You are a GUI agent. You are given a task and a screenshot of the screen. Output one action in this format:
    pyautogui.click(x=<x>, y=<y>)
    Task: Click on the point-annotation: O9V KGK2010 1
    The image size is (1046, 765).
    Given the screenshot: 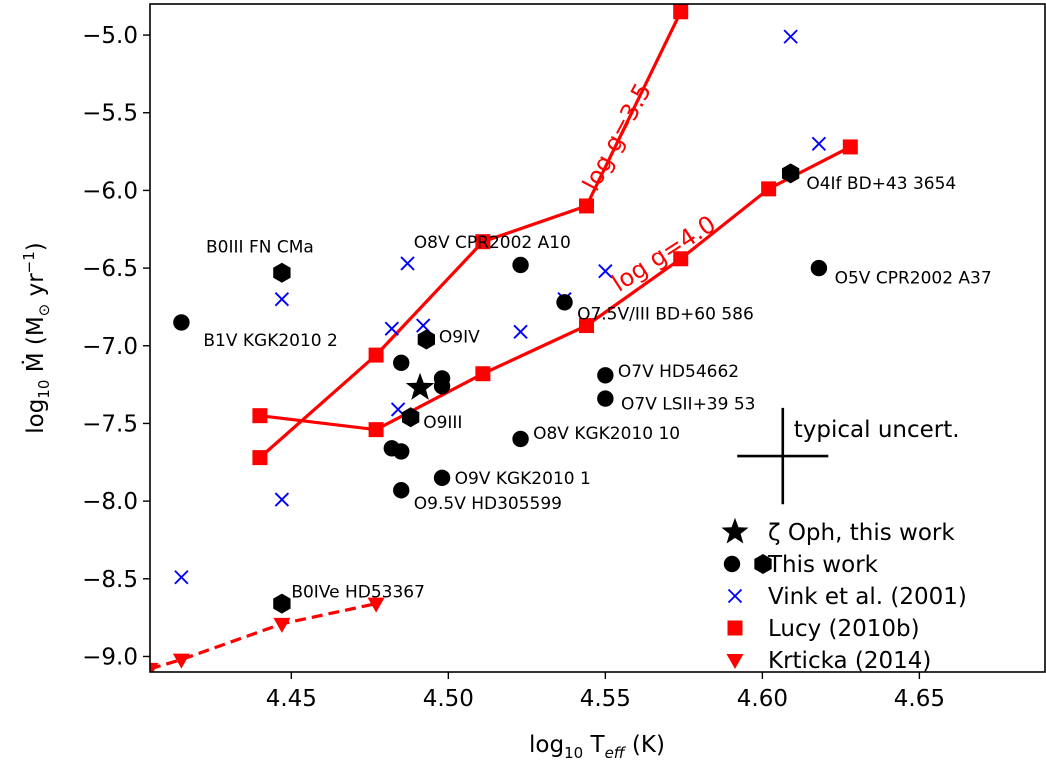 What is the action you would take?
    pyautogui.click(x=523, y=479)
    